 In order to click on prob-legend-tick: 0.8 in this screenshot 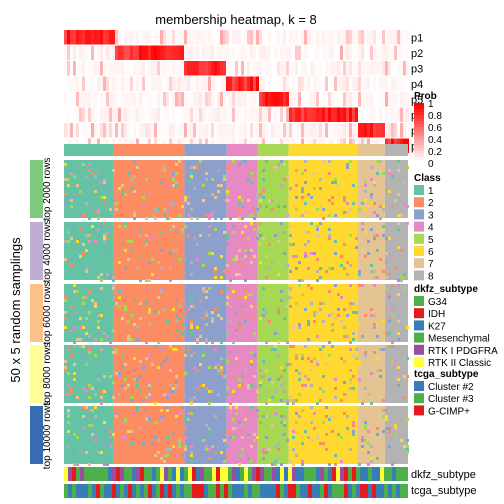, I will do `click(435, 116)`.